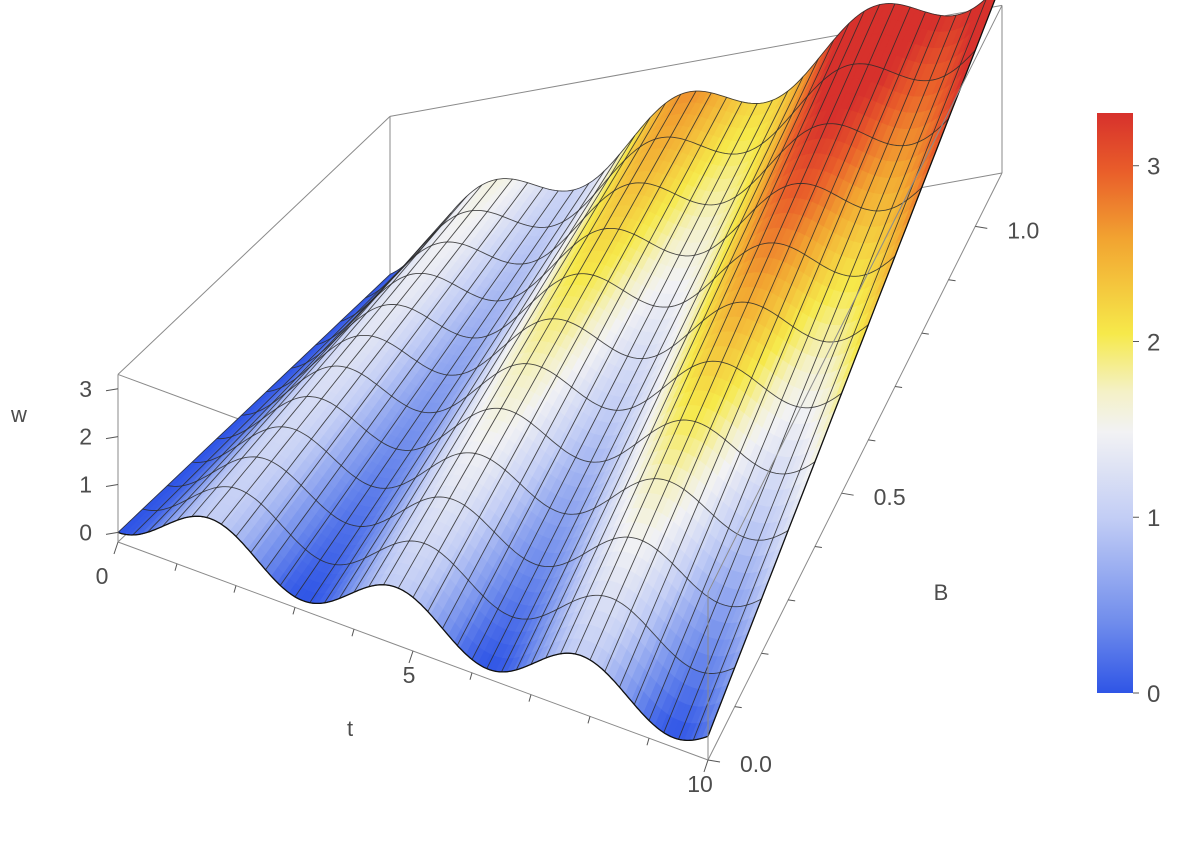 This screenshot has width=1197, height=848. Describe the element at coordinates (18, 414) in the screenshot. I see `w-axis-label: w` at that location.